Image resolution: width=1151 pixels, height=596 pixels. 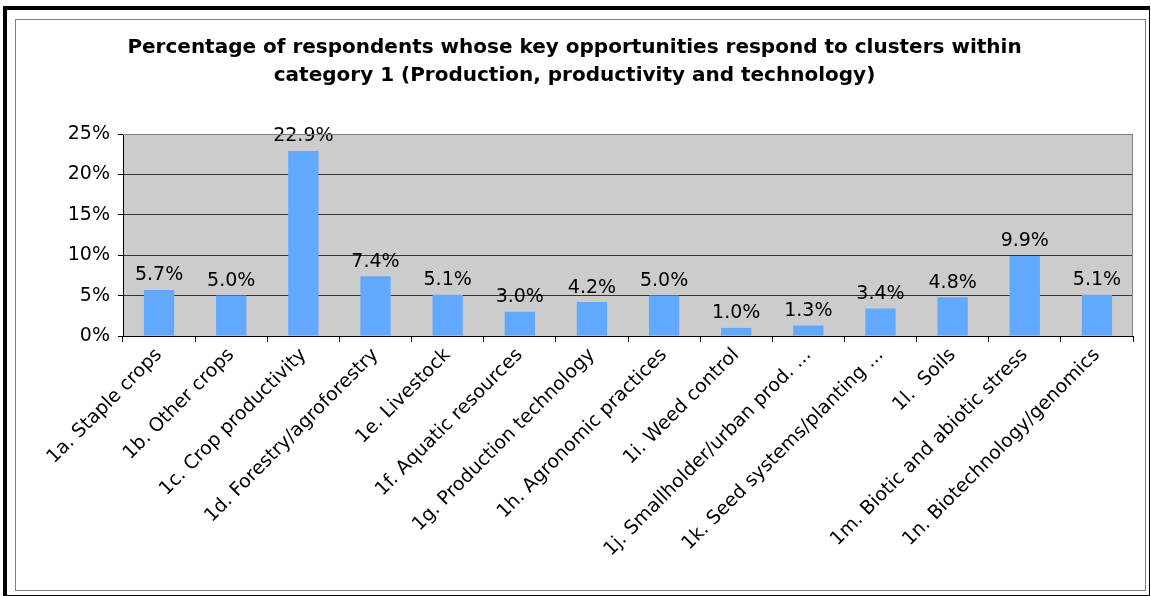 What do you see at coordinates (94, 293) in the screenshot?
I see `y-tick-label: 5%` at bounding box center [94, 293].